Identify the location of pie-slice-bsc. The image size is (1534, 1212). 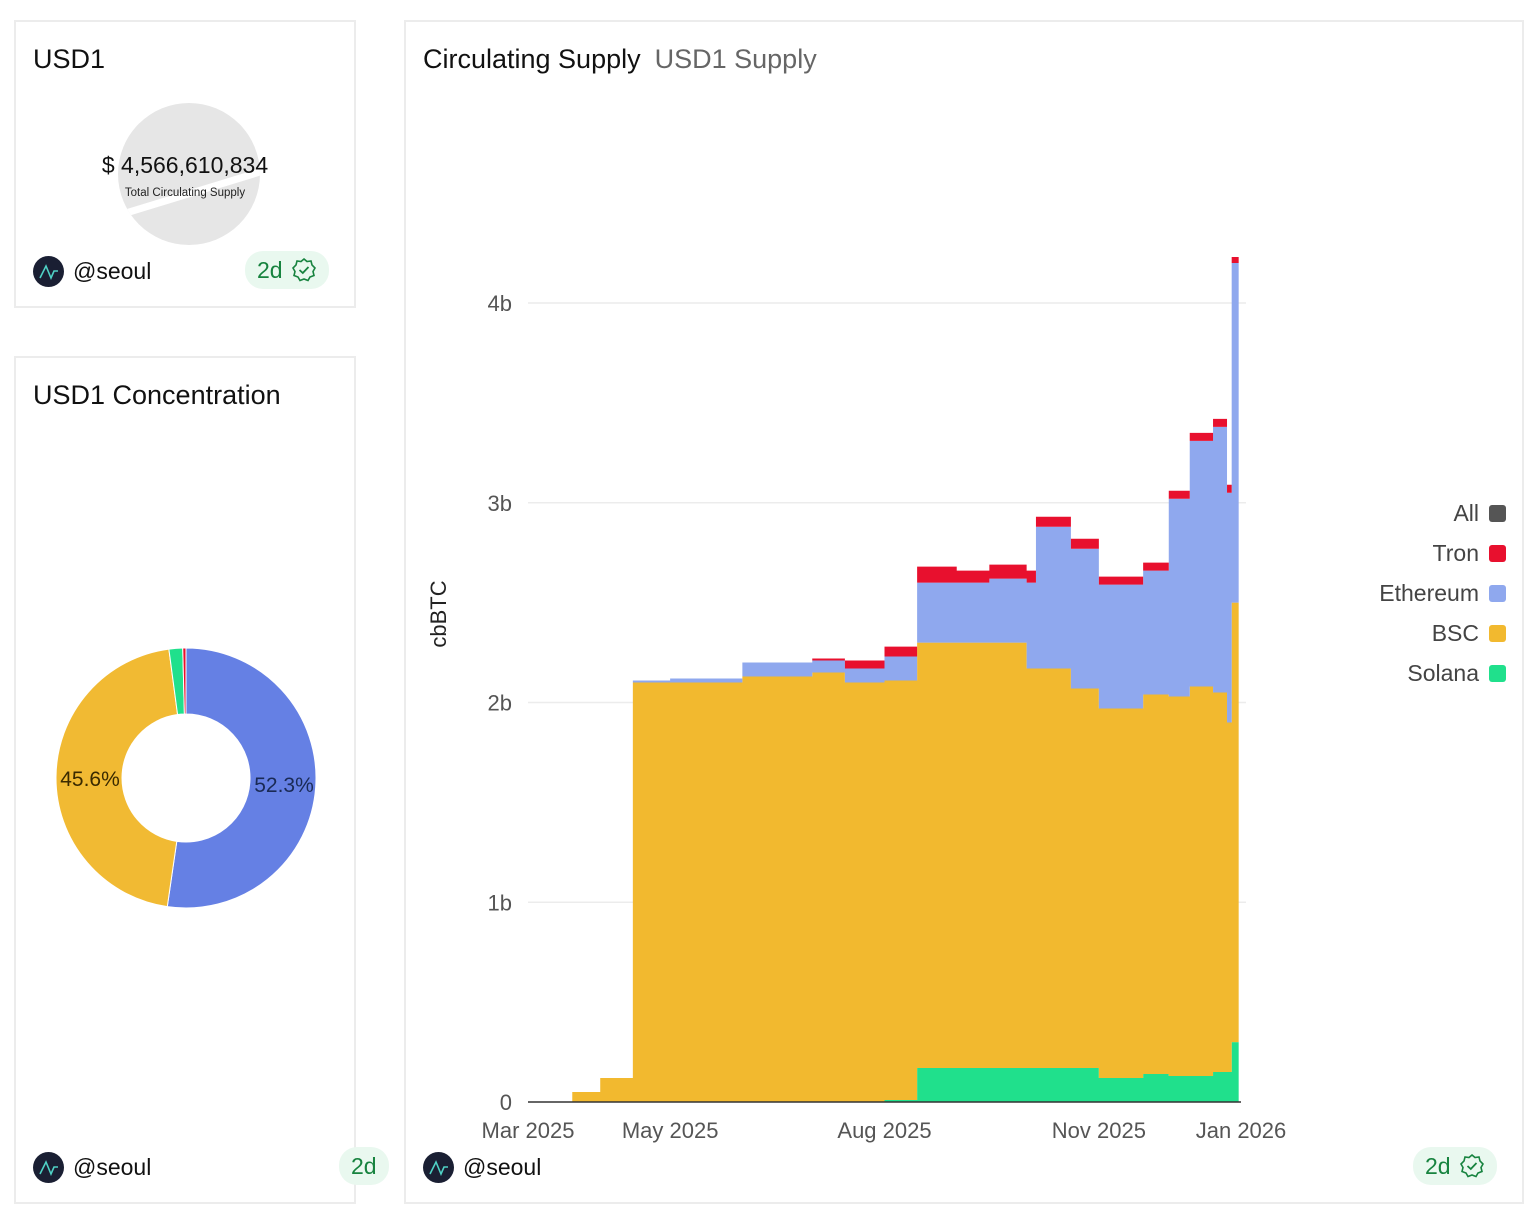
(117, 778).